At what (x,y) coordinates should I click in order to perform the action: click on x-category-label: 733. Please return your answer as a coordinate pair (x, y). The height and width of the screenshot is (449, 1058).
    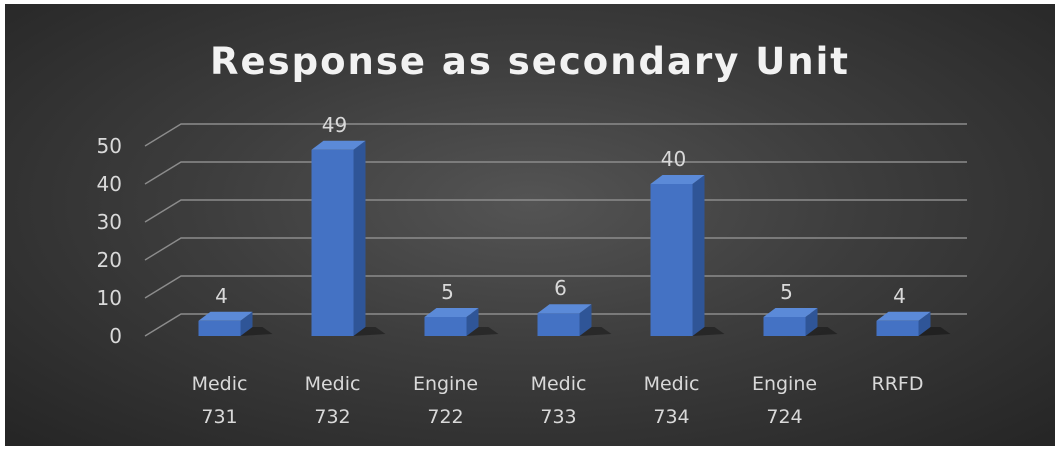
    Looking at the image, I should click on (558, 417).